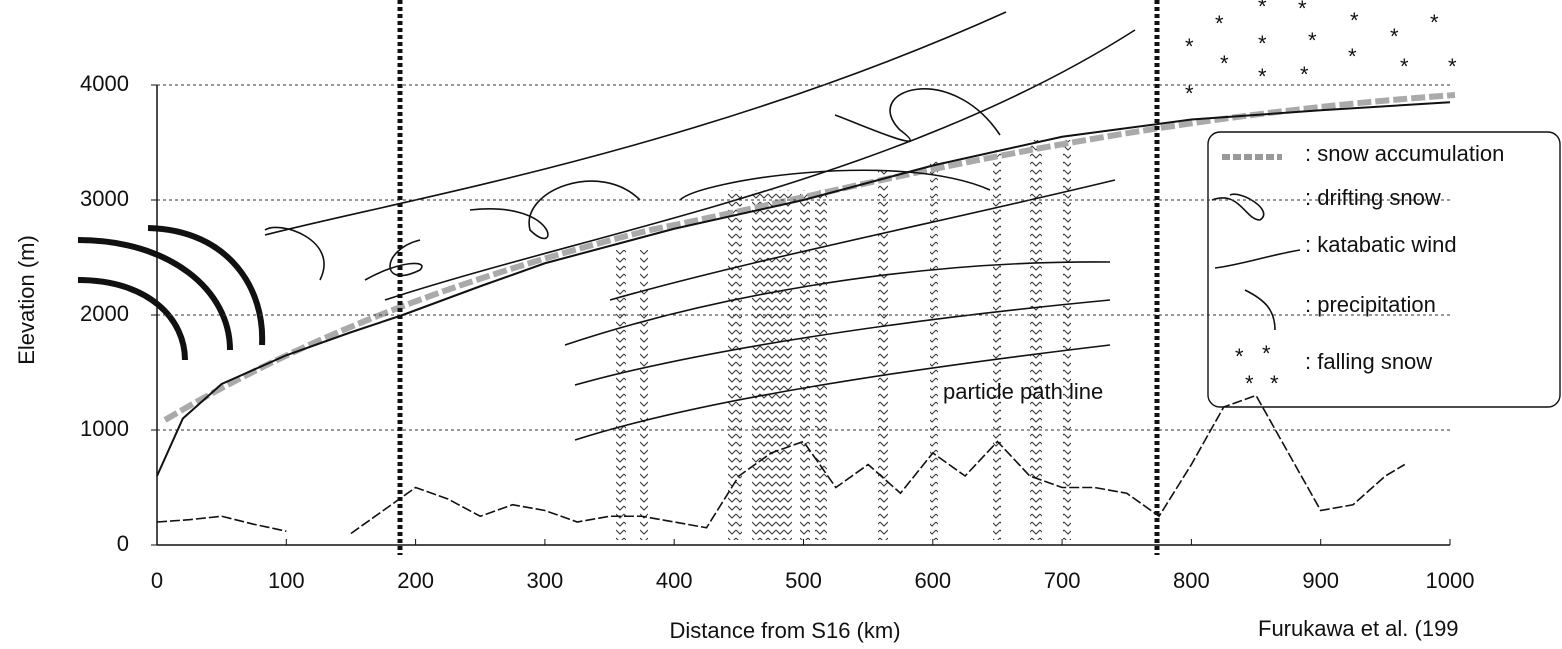 The width and height of the screenshot is (1562, 649). Describe the element at coordinates (1404, 153) in the screenshot. I see `legend-label: : snow accumulation` at that location.